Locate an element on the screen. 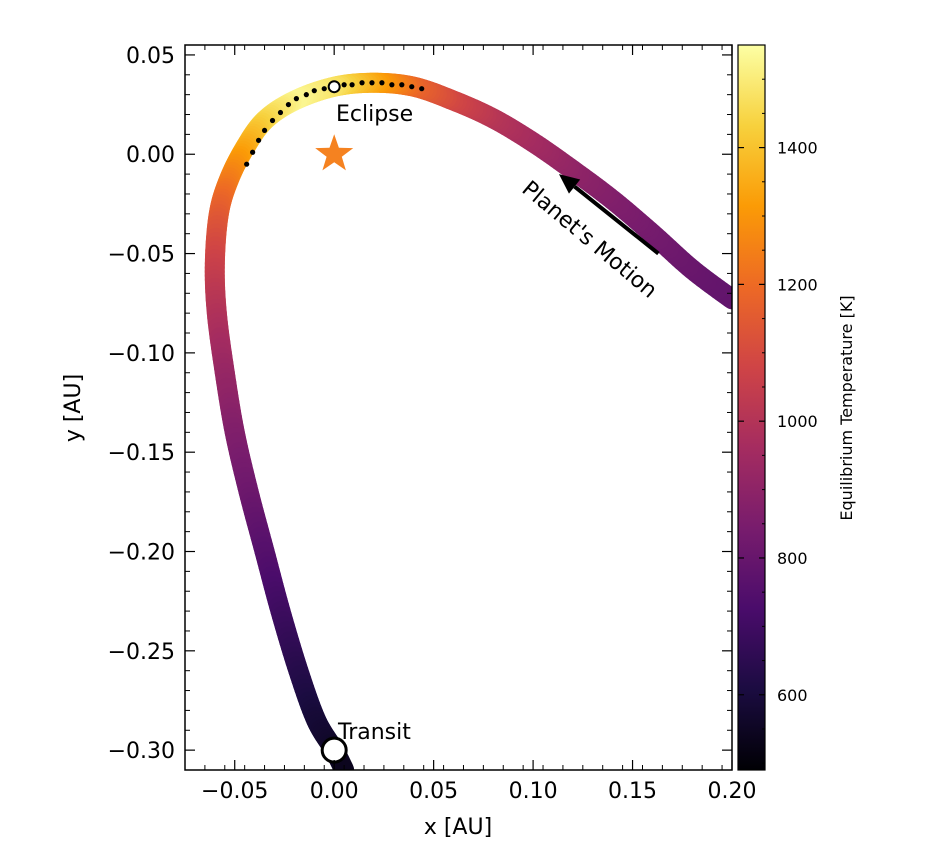 This screenshot has height=850, width=938. colorbar-tick-label: 800 is located at coordinates (792, 558).